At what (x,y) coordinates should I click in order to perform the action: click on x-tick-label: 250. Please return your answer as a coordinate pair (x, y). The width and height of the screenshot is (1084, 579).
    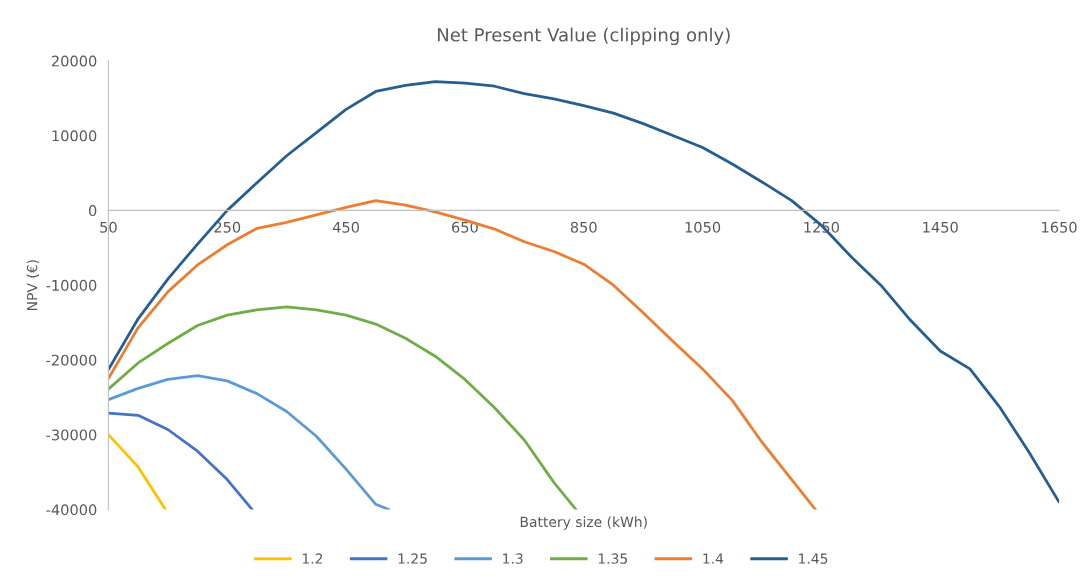
    Looking at the image, I should click on (227, 227).